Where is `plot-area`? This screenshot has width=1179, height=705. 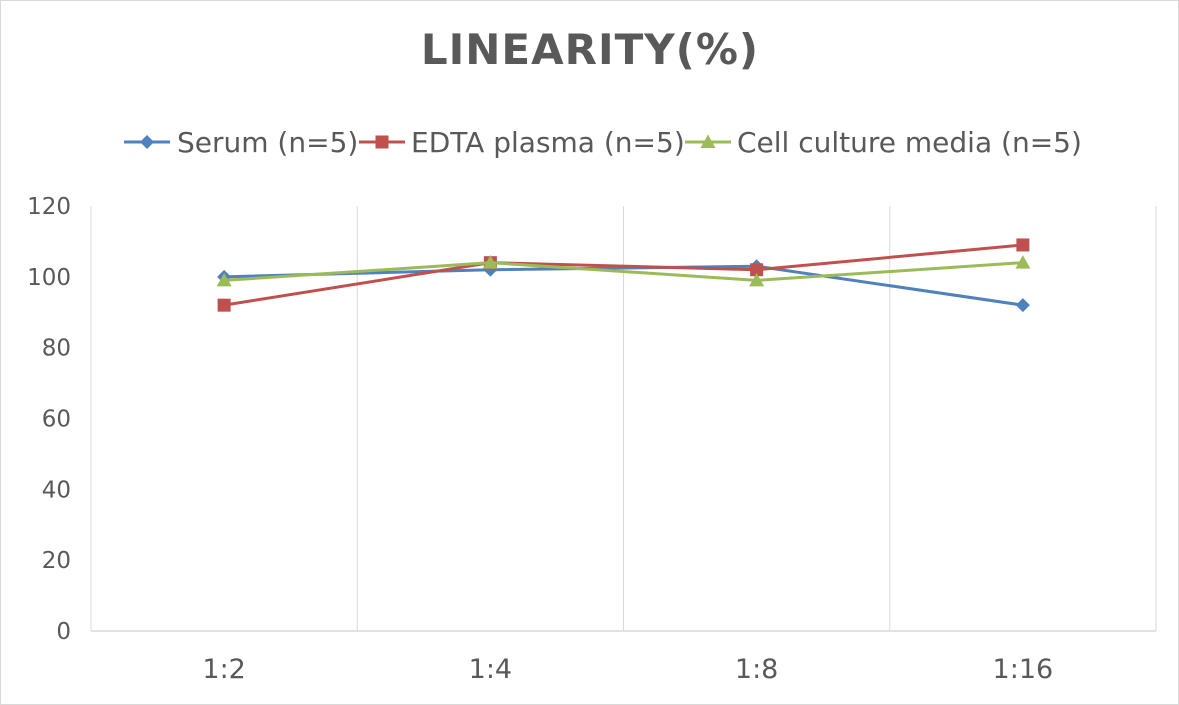
plot-area is located at coordinates (623, 275).